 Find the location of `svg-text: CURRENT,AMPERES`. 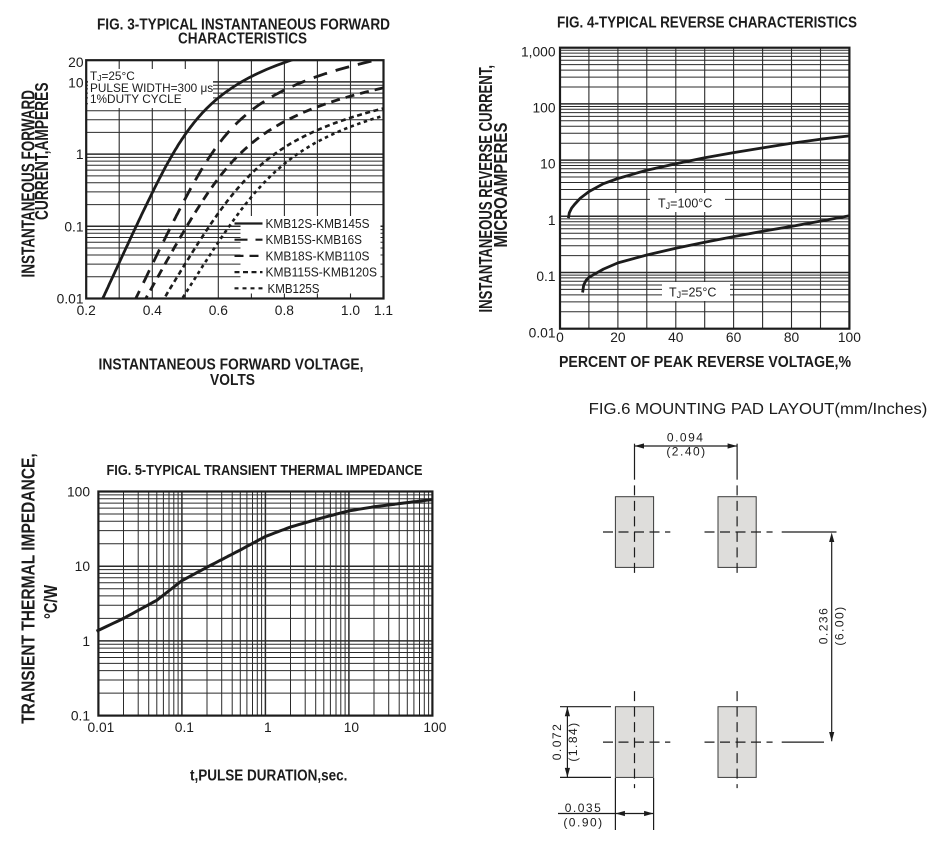

svg-text: CURRENT,AMPERES is located at coordinates (42, 152).